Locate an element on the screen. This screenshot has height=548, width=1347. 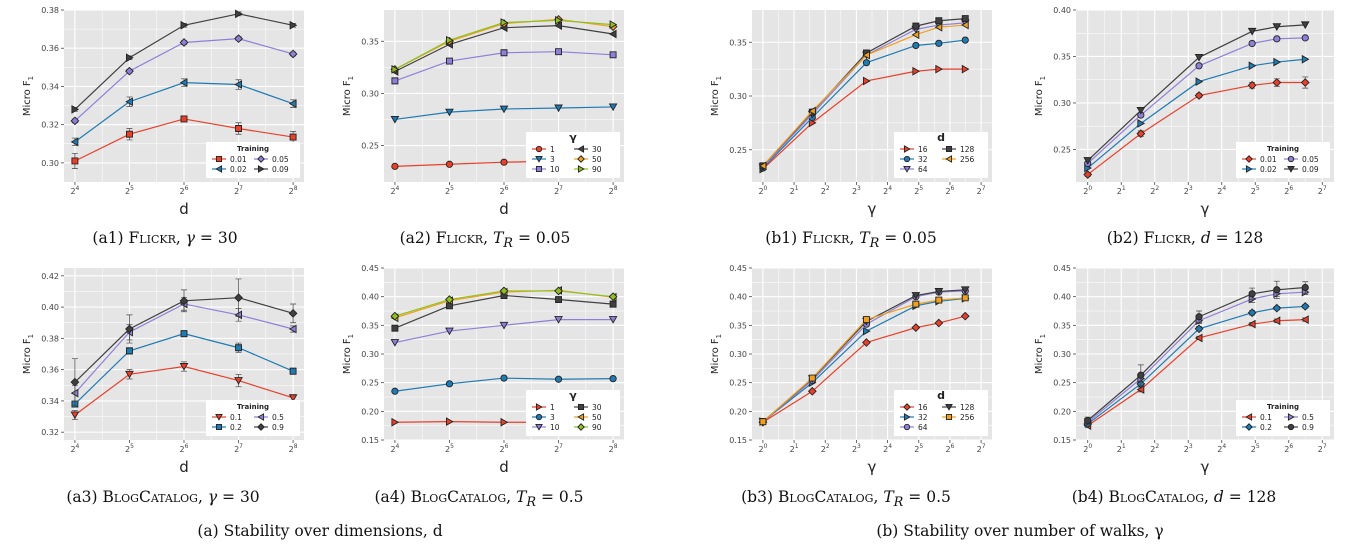
legend-label: 128 is located at coordinates (967, 149).